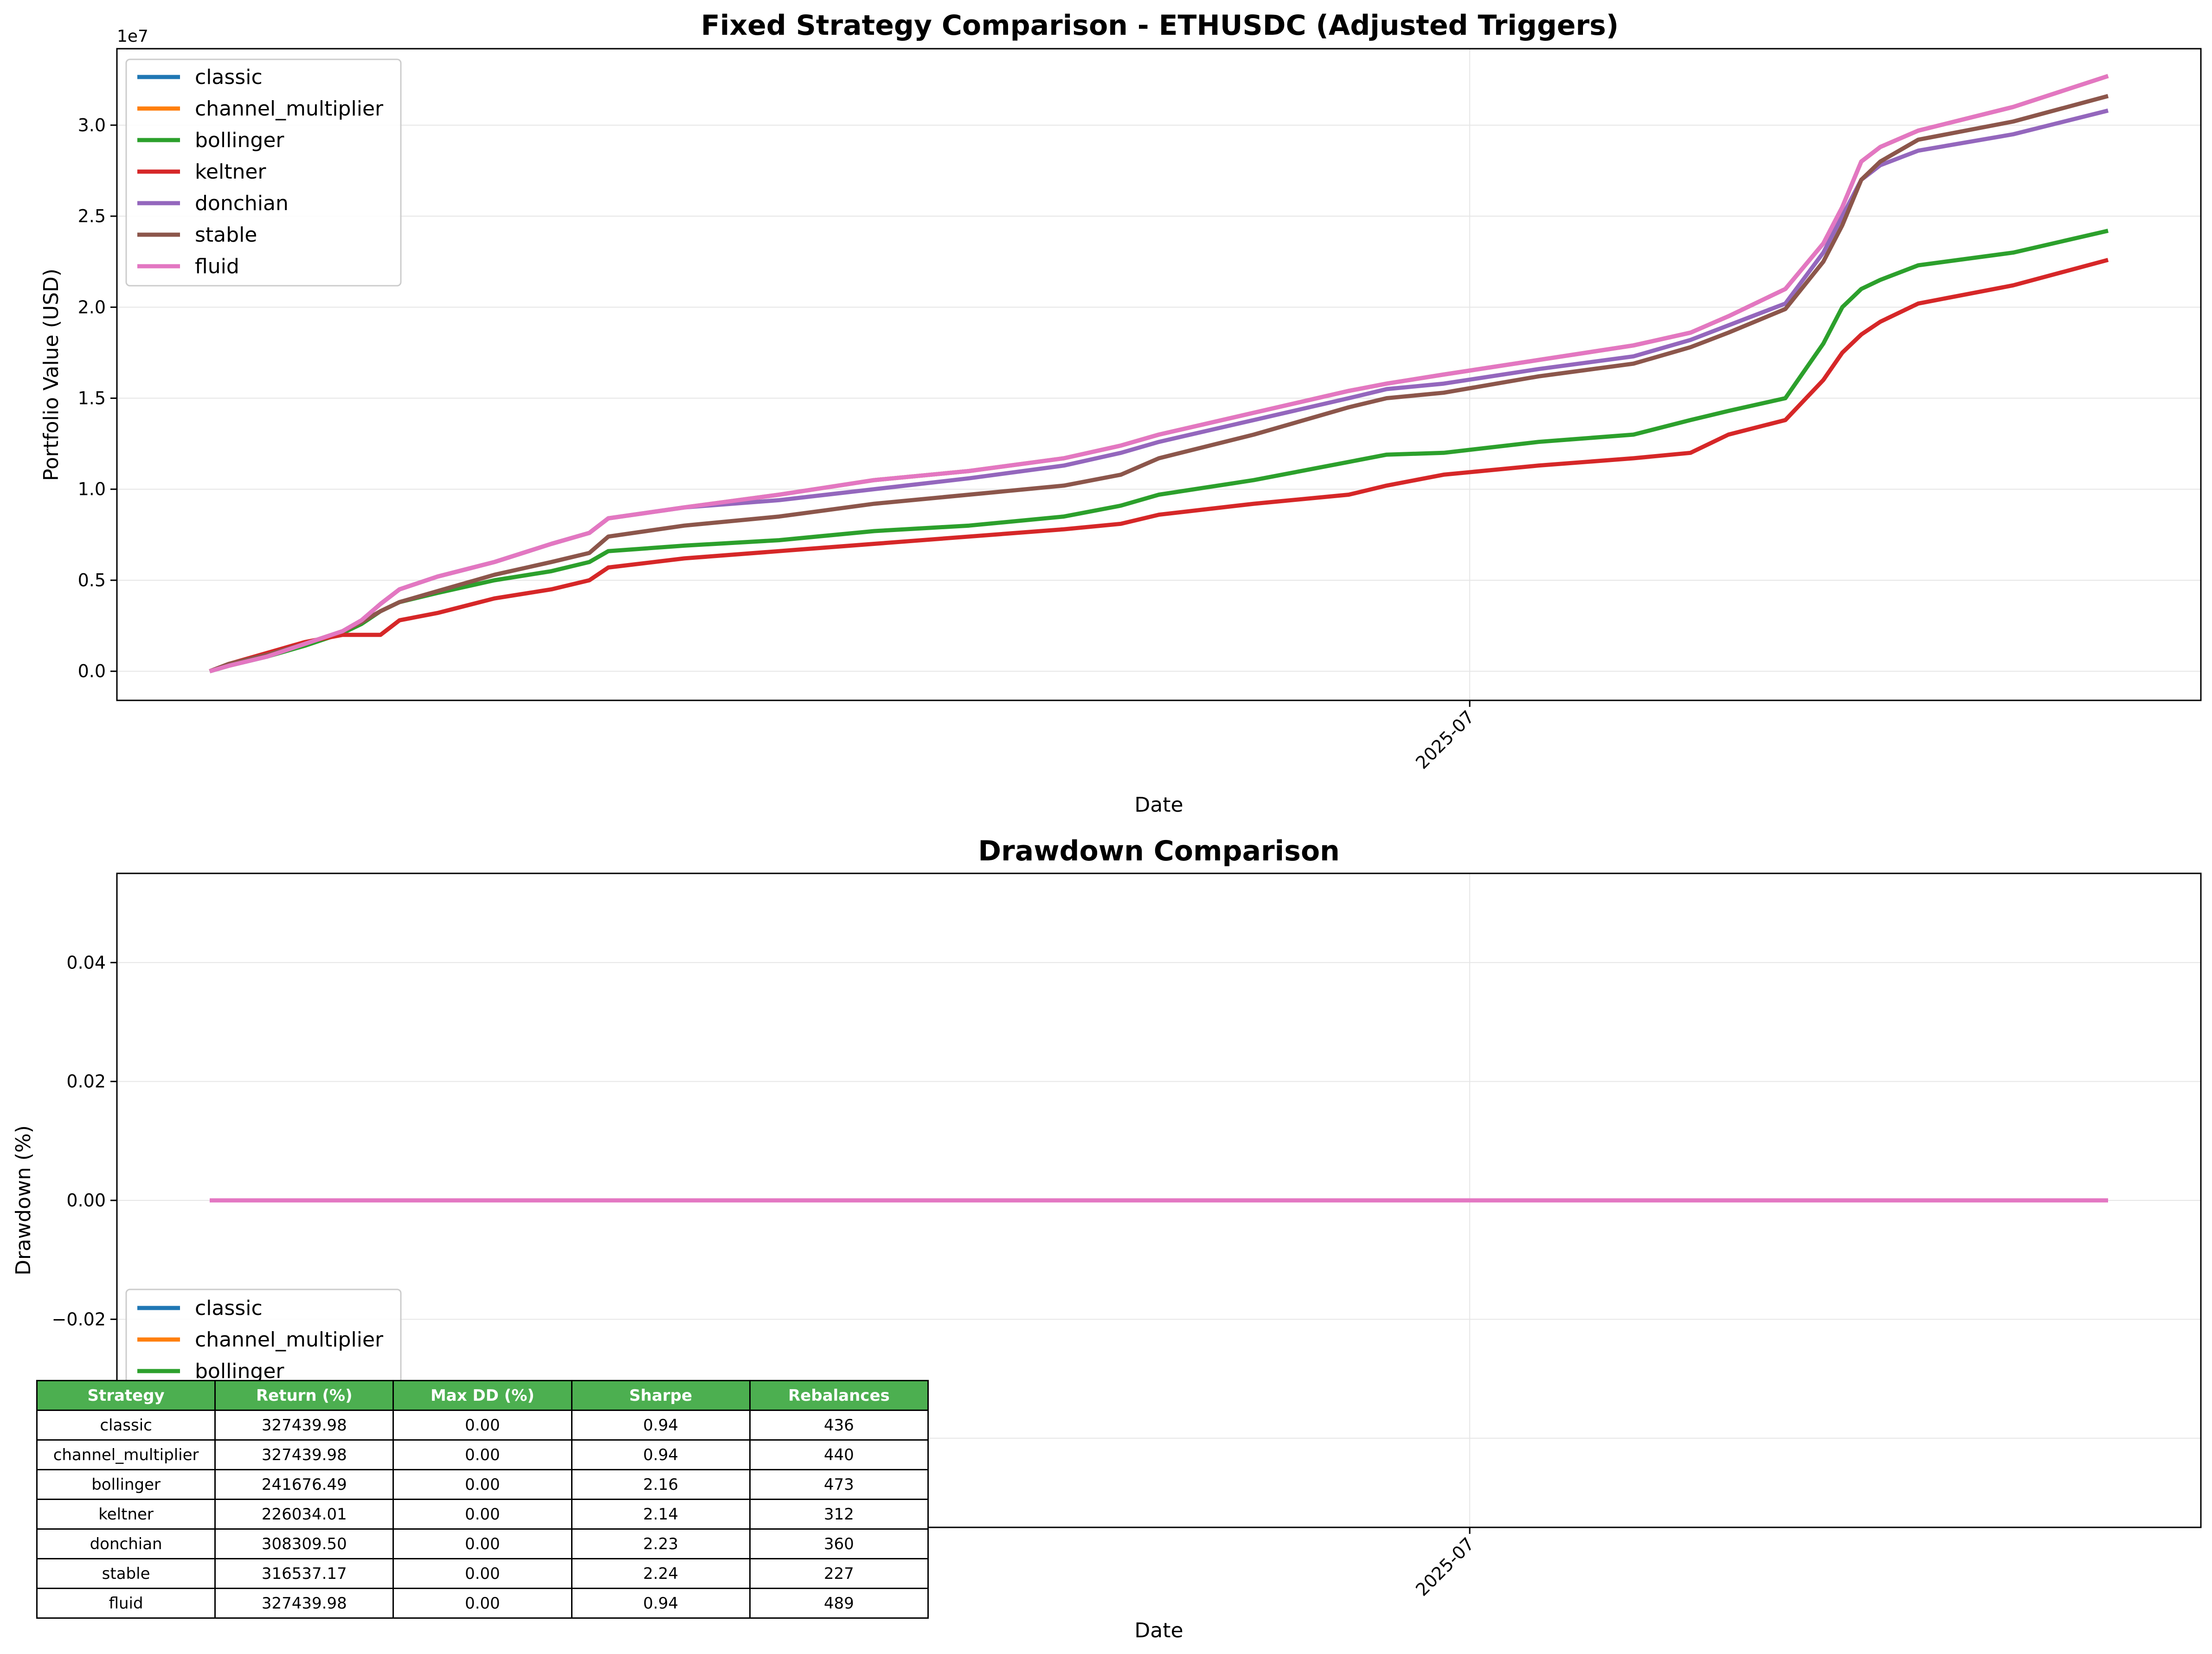 This screenshot has height=1654, width=2212. I want to click on drawdown-chart-title: Drawdown Comparison, so click(1159, 851).